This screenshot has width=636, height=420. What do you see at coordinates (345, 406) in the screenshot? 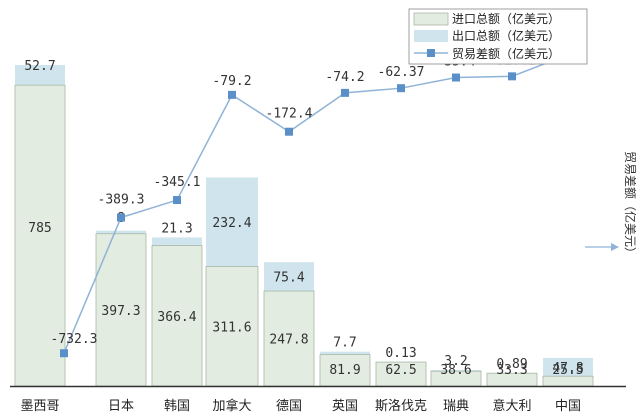
I see `category-label-5: 英国` at bounding box center [345, 406].